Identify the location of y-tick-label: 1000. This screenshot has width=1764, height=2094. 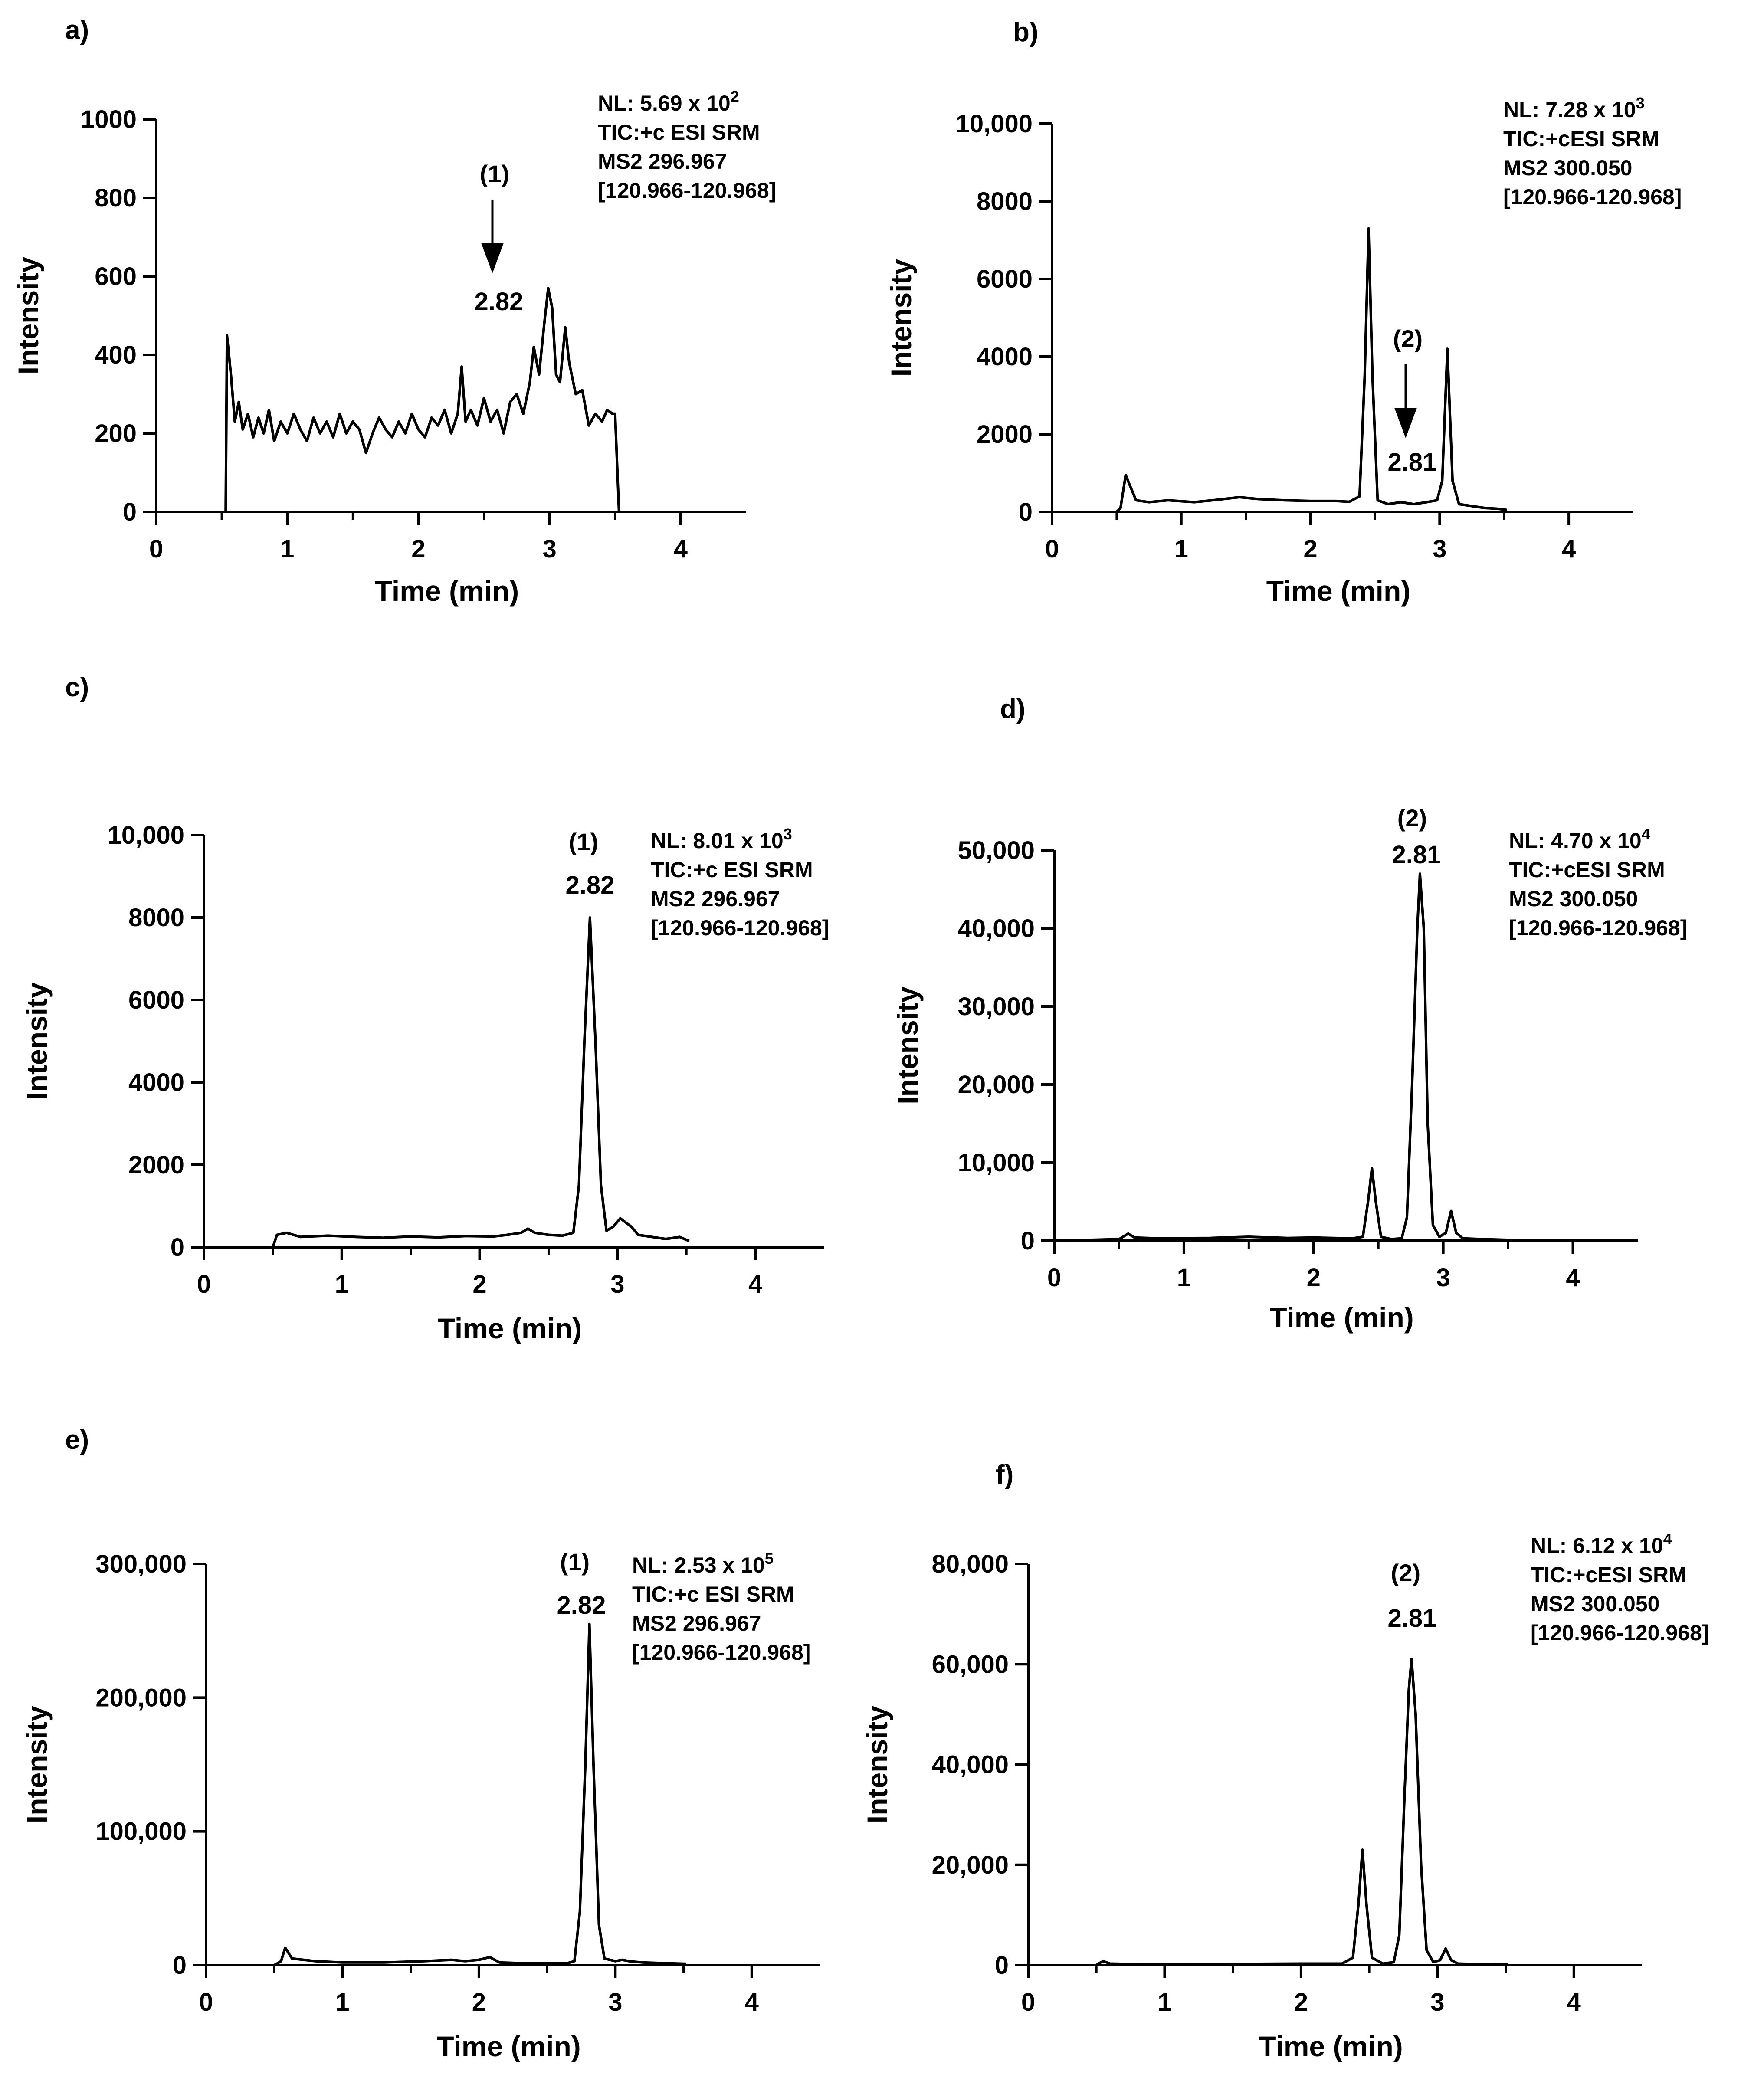
(109, 120).